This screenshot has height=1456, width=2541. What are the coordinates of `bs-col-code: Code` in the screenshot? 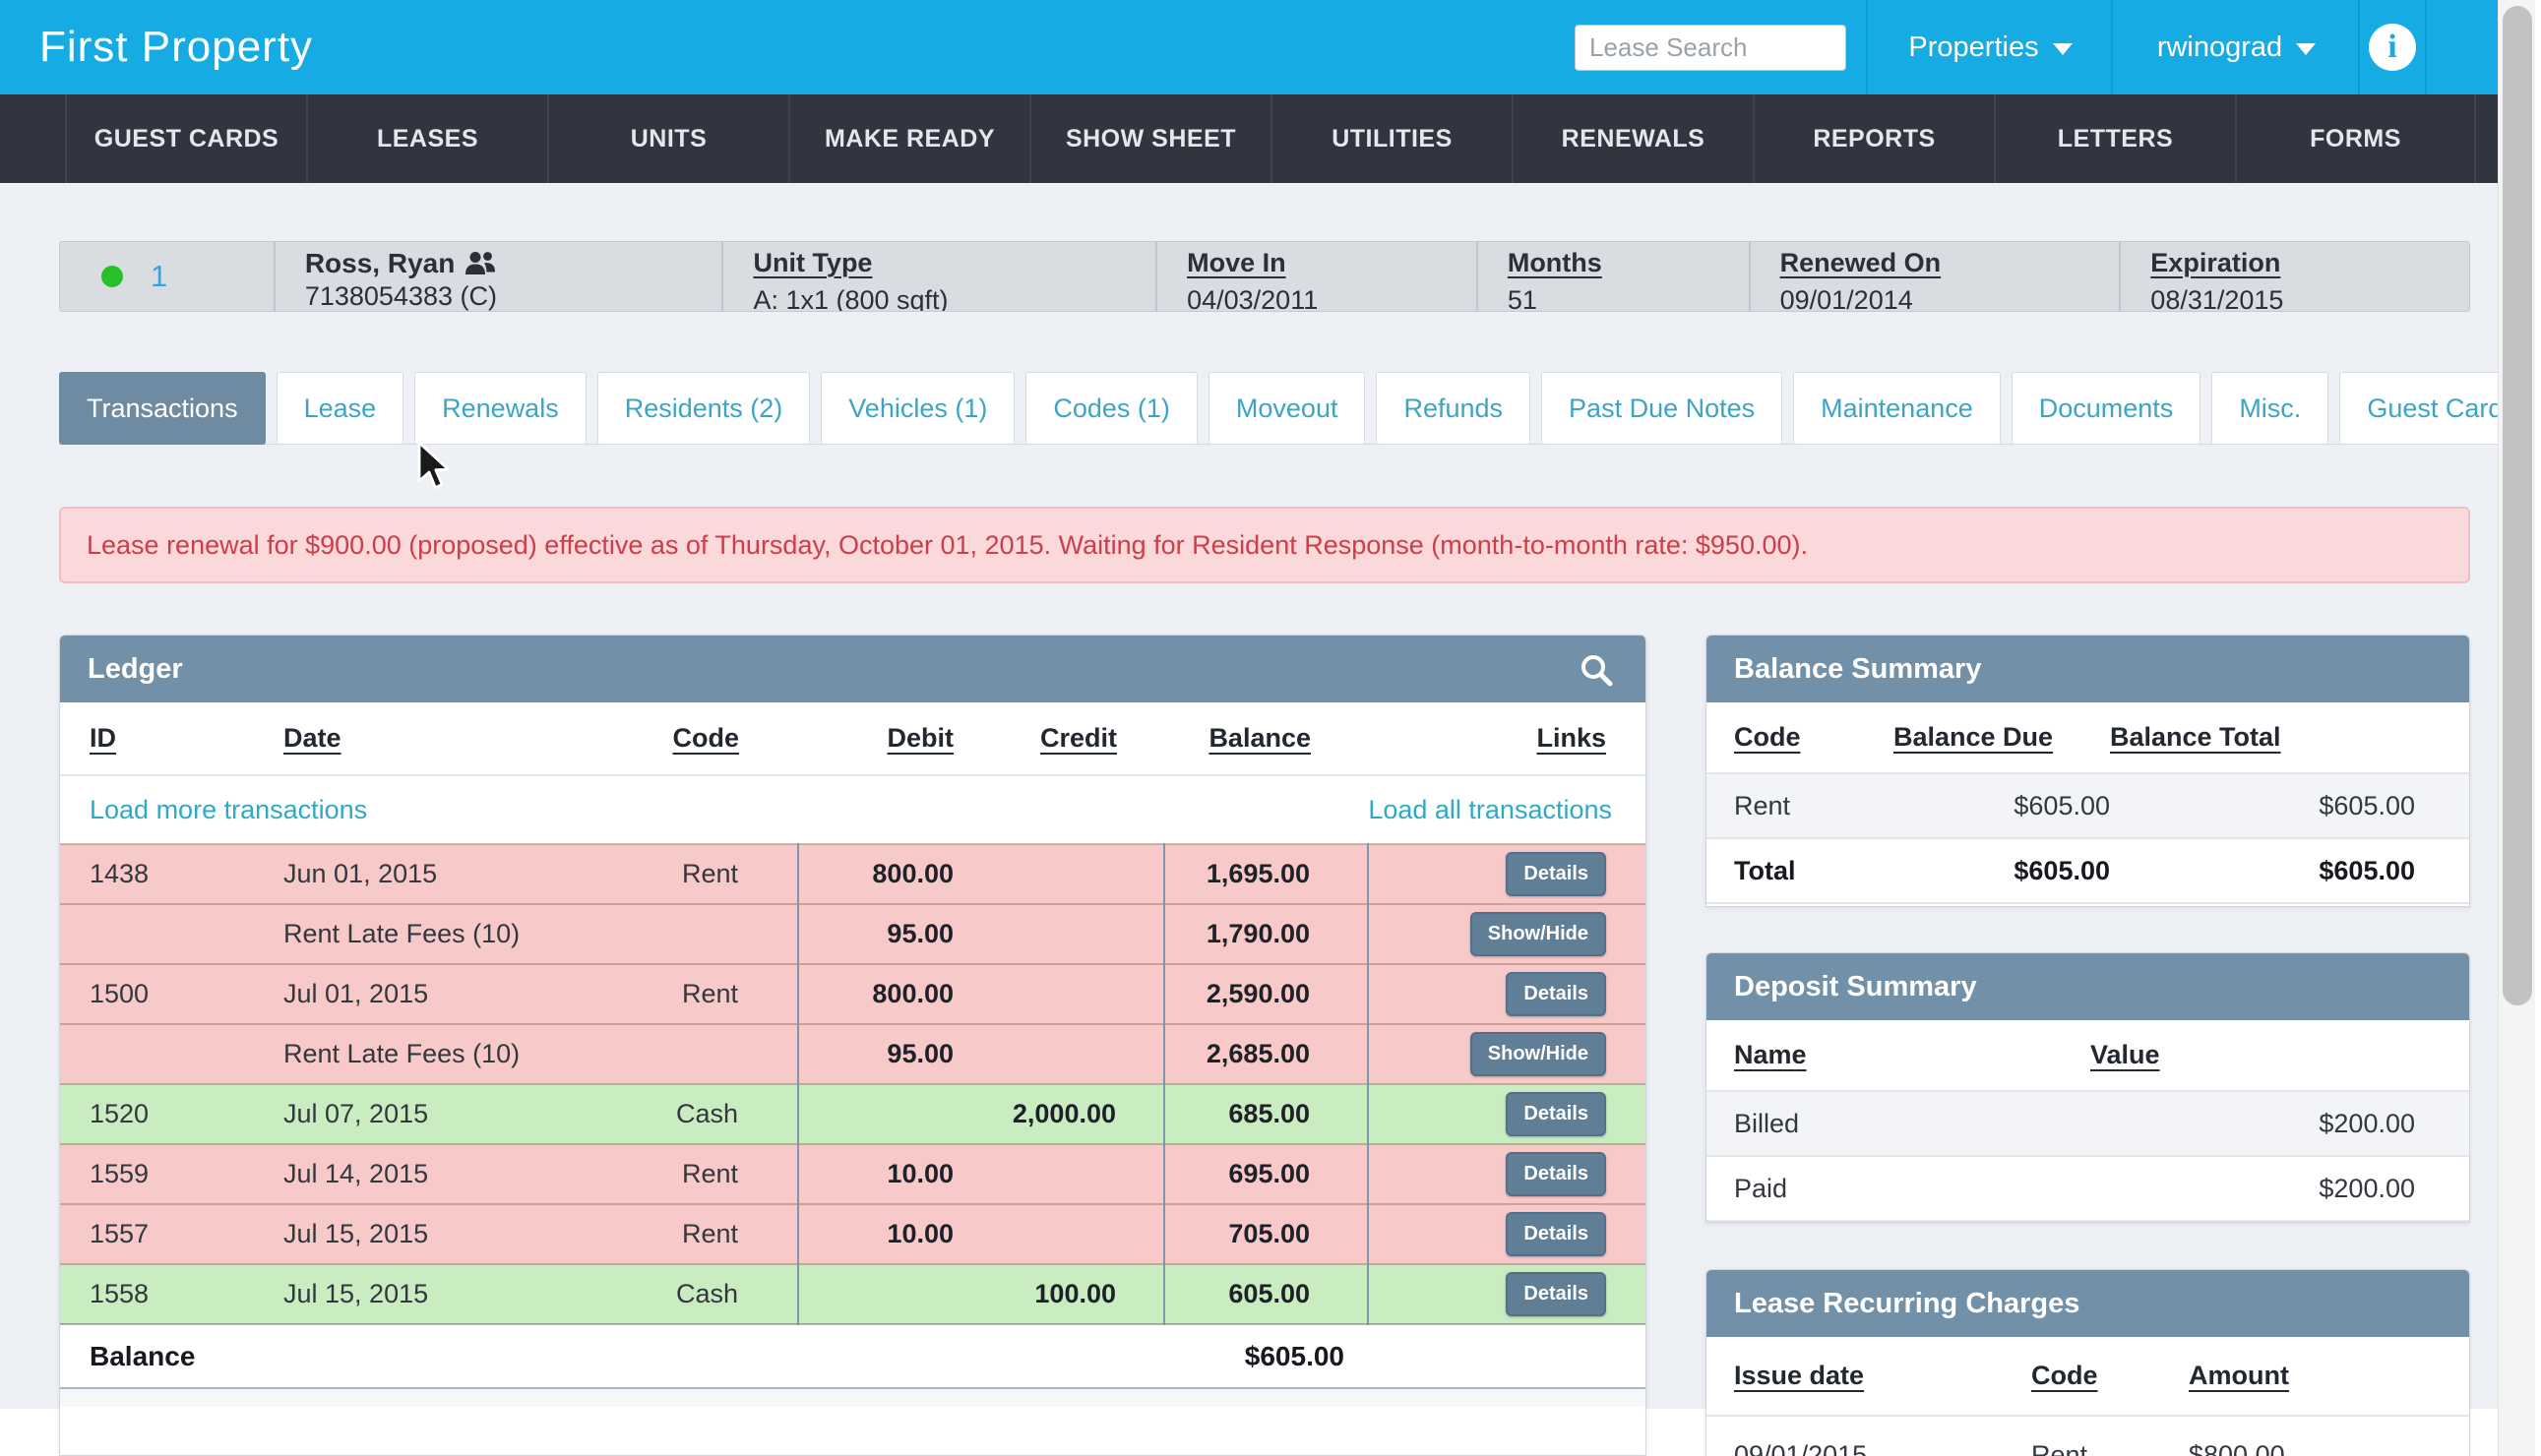 It's located at (1768, 737).